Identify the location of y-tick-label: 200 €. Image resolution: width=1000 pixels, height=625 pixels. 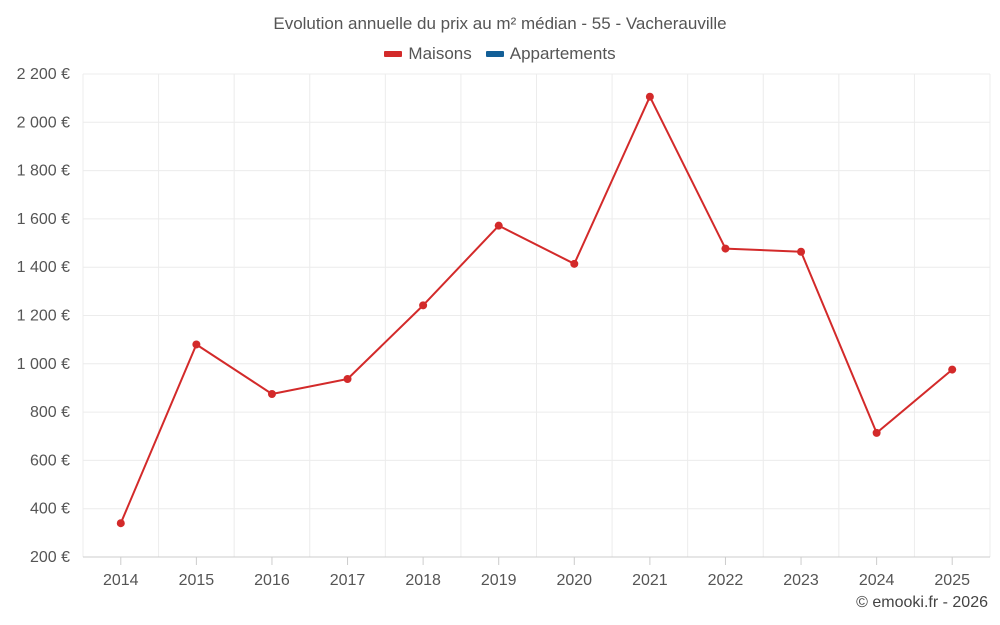
(50, 557).